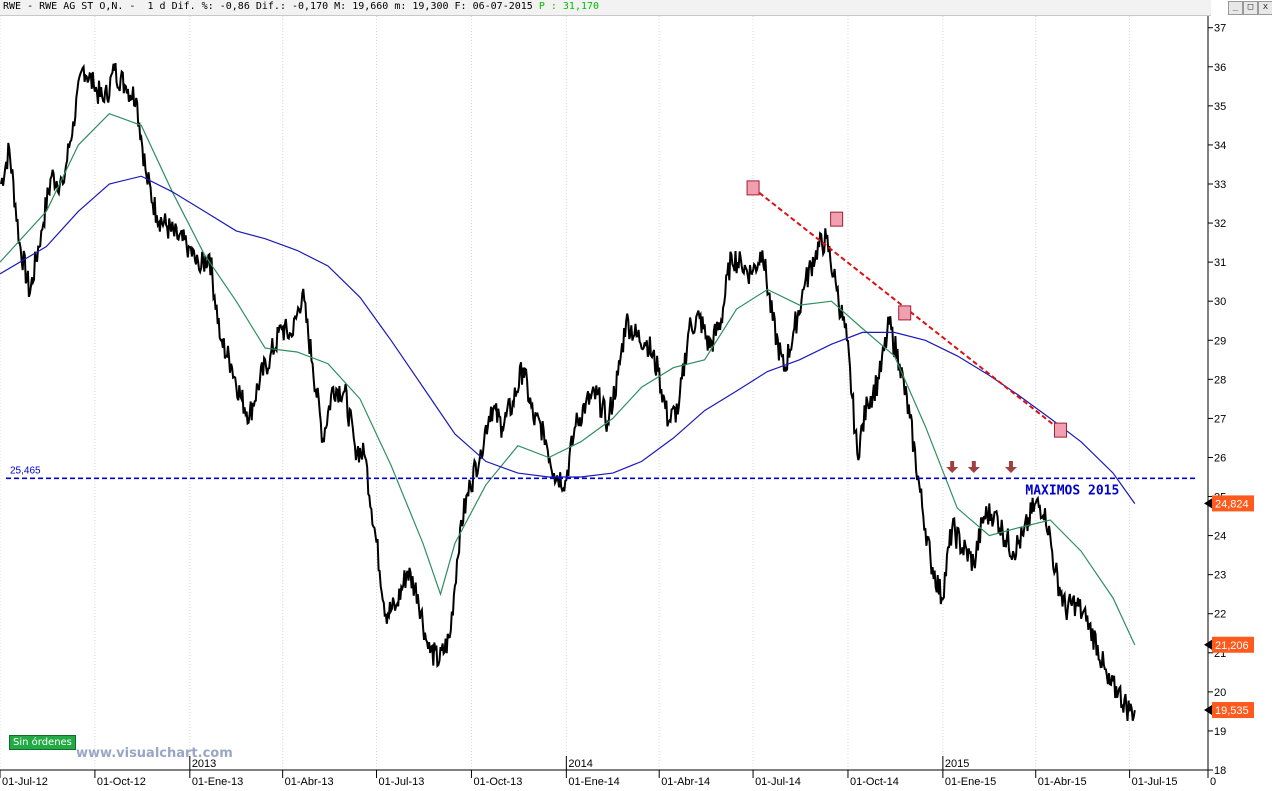 The image size is (1272, 791). Describe the element at coordinates (1220, 693) in the screenshot. I see `y-tick-label-20: 20` at that location.